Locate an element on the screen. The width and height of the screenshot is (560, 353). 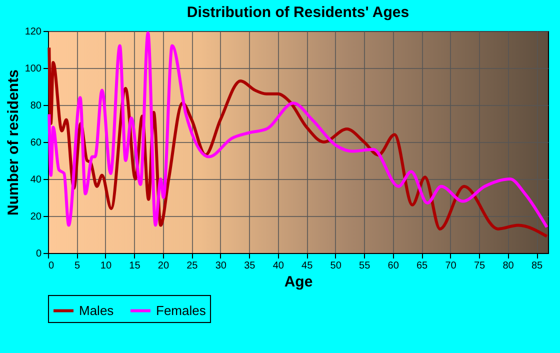
x-tick-label: 5 is located at coordinates (77, 266).